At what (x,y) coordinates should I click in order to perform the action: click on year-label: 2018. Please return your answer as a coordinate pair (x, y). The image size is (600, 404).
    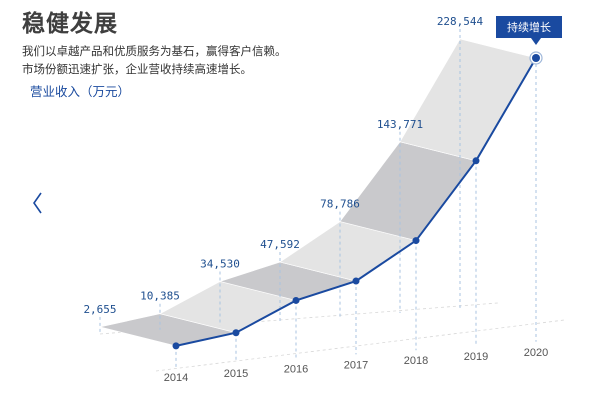
    Looking at the image, I should click on (416, 361).